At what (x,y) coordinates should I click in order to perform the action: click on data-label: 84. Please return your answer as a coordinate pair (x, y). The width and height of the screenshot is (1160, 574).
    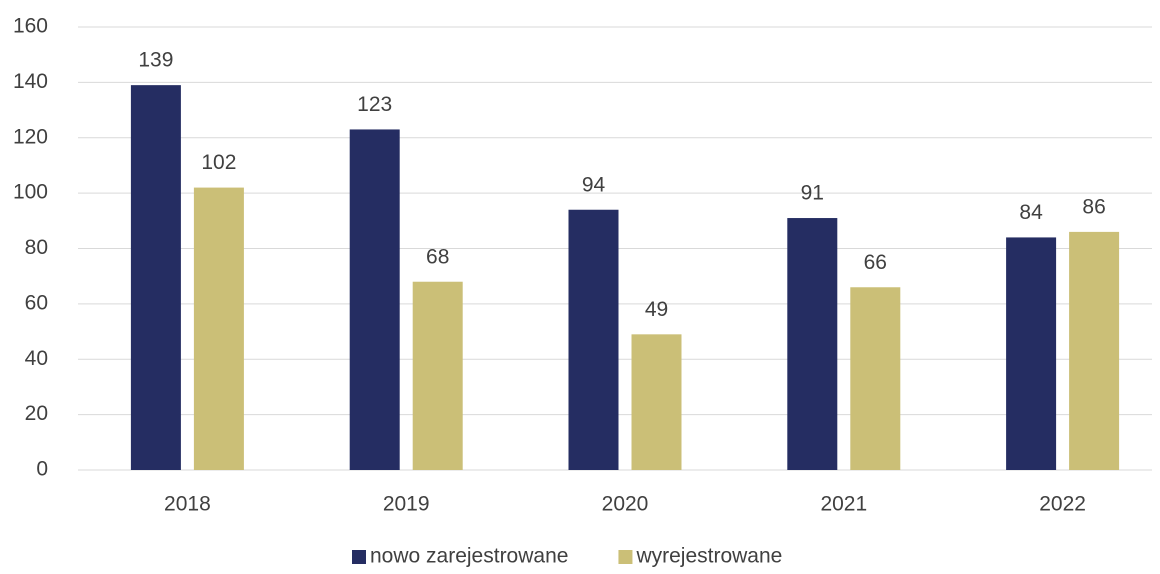
    Looking at the image, I should click on (1031, 212).